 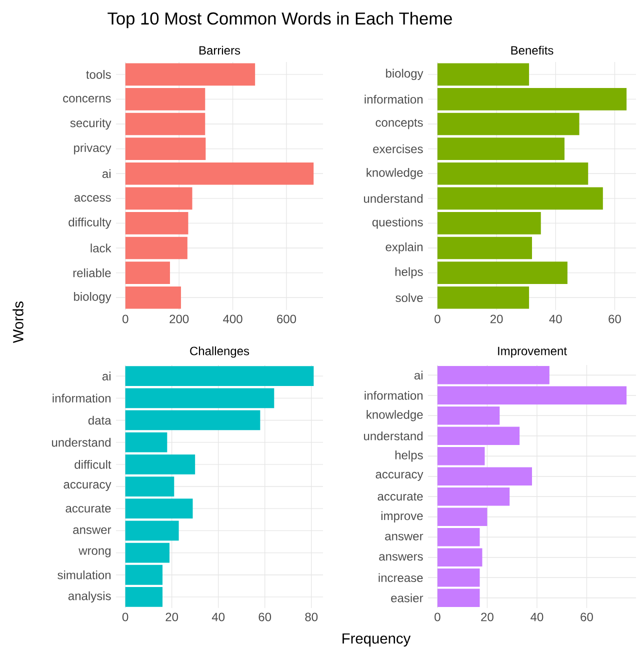 I want to click on y-tick-label: simulation, so click(x=84, y=575).